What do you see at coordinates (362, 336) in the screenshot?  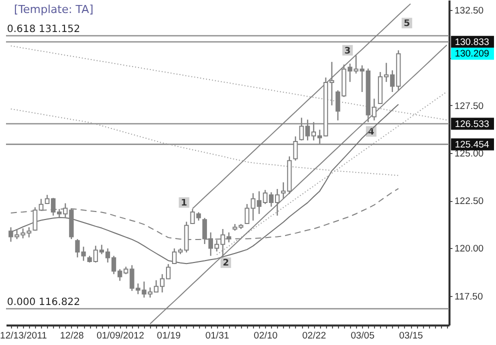 I see `x-tick-label: 03/05` at bounding box center [362, 336].